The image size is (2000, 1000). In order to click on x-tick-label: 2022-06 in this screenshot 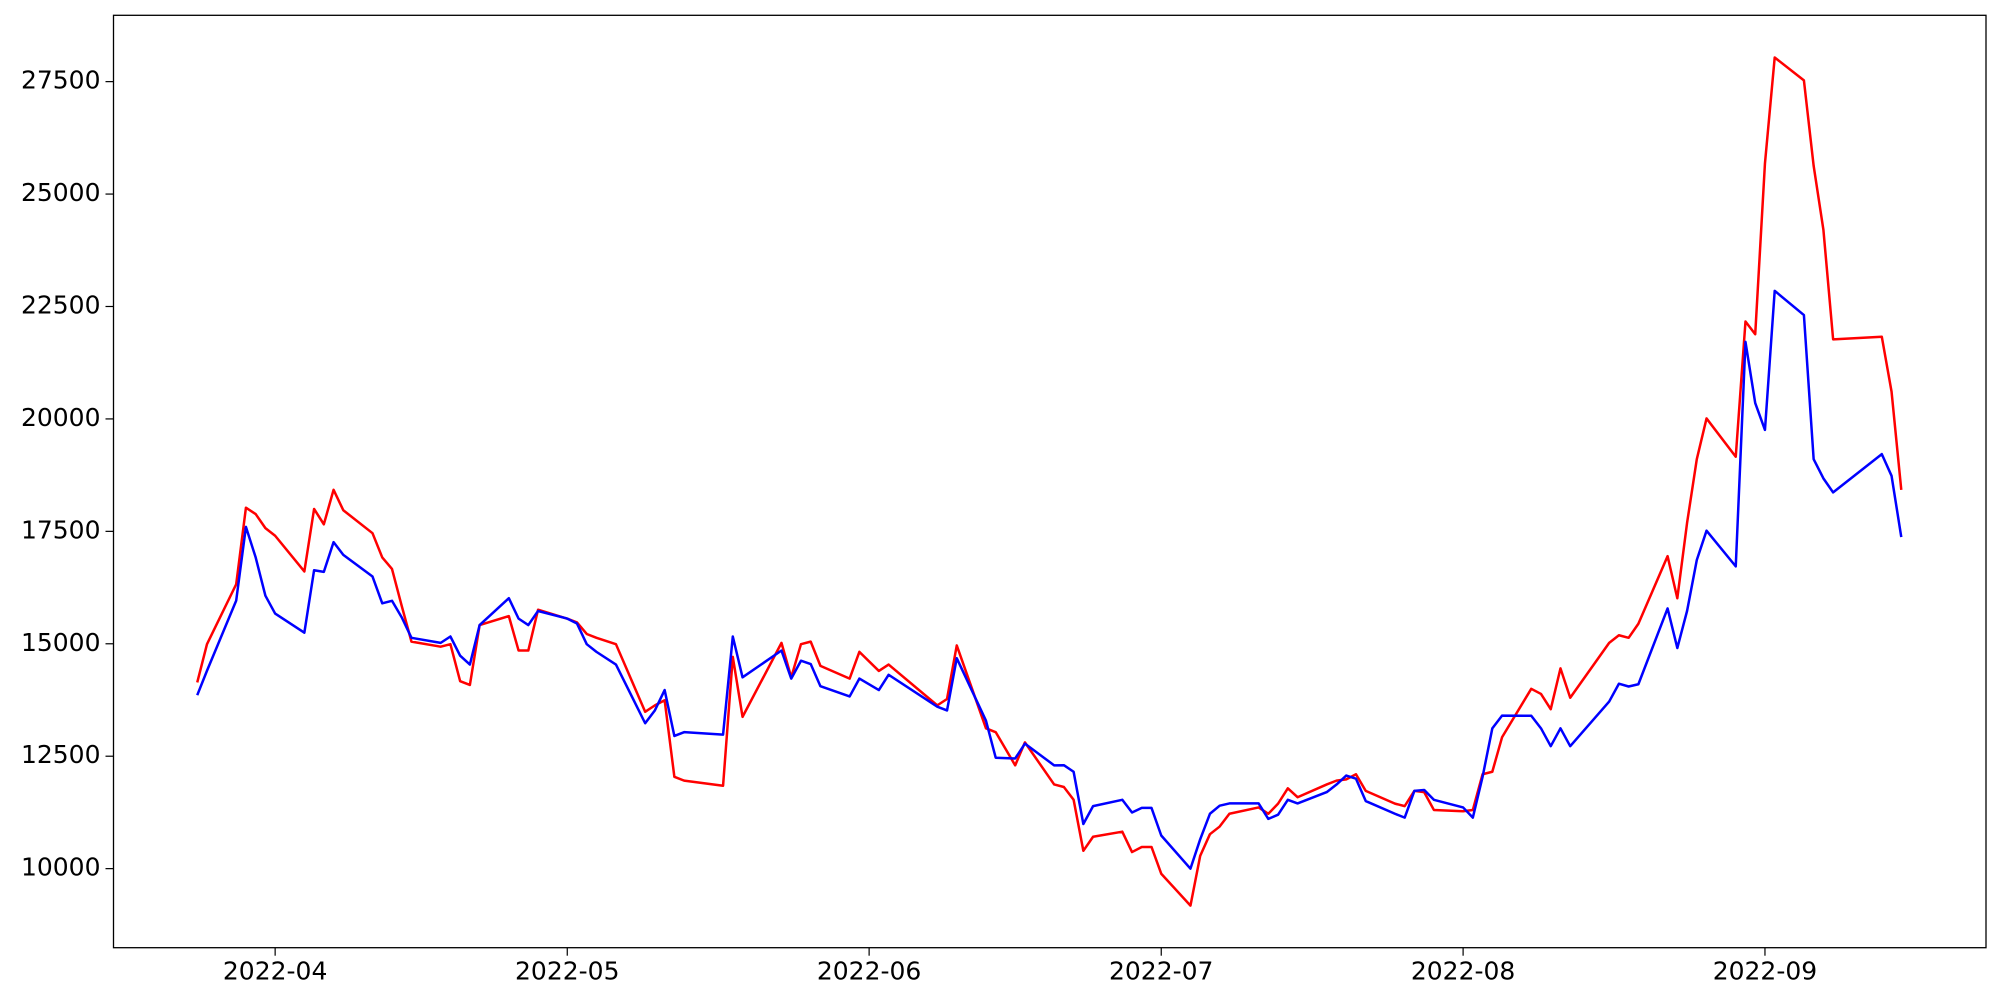, I will do `click(869, 971)`.